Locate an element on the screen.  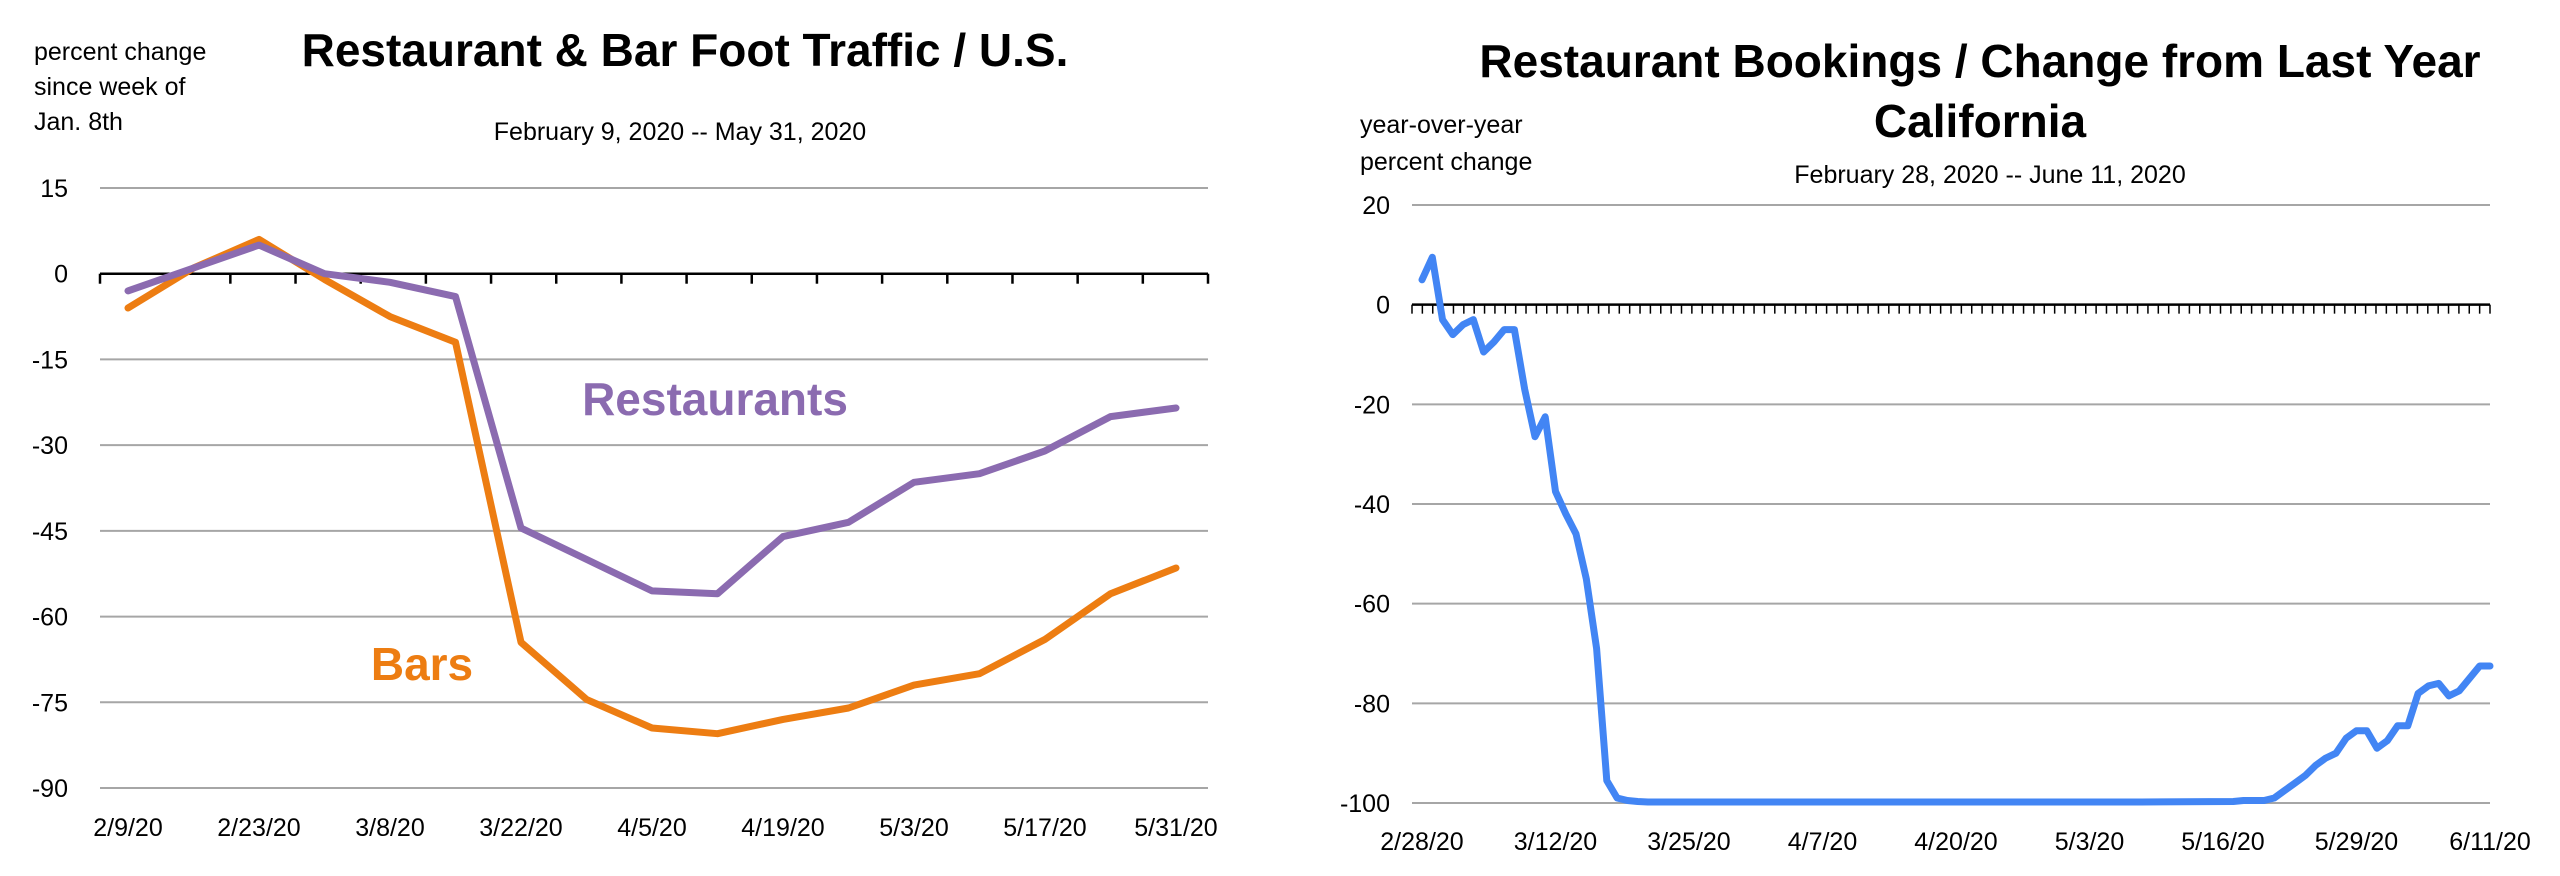
chart2-xtick-label: 4/20/20 is located at coordinates (1955, 842).